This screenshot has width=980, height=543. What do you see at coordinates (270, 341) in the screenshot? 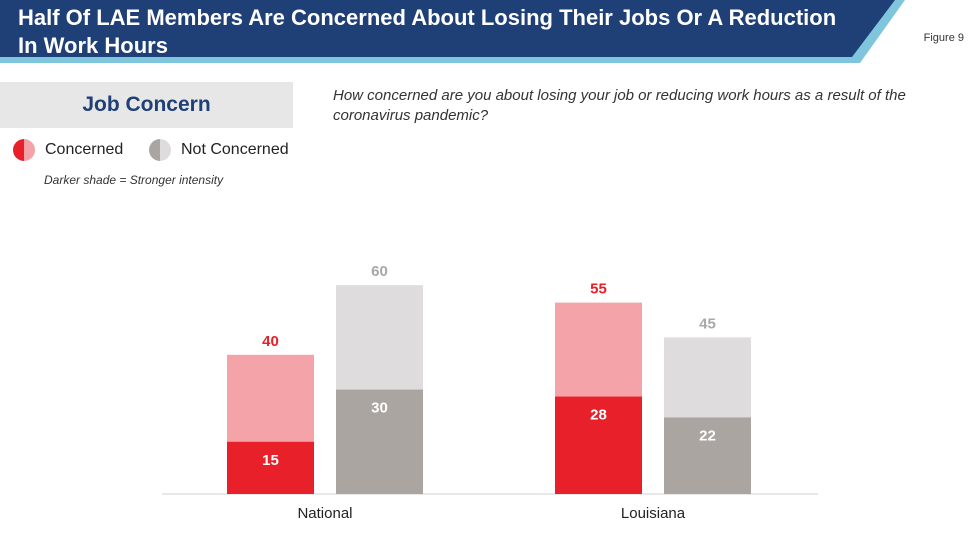
I see `data-label-national-concerned-total: 40` at bounding box center [270, 341].